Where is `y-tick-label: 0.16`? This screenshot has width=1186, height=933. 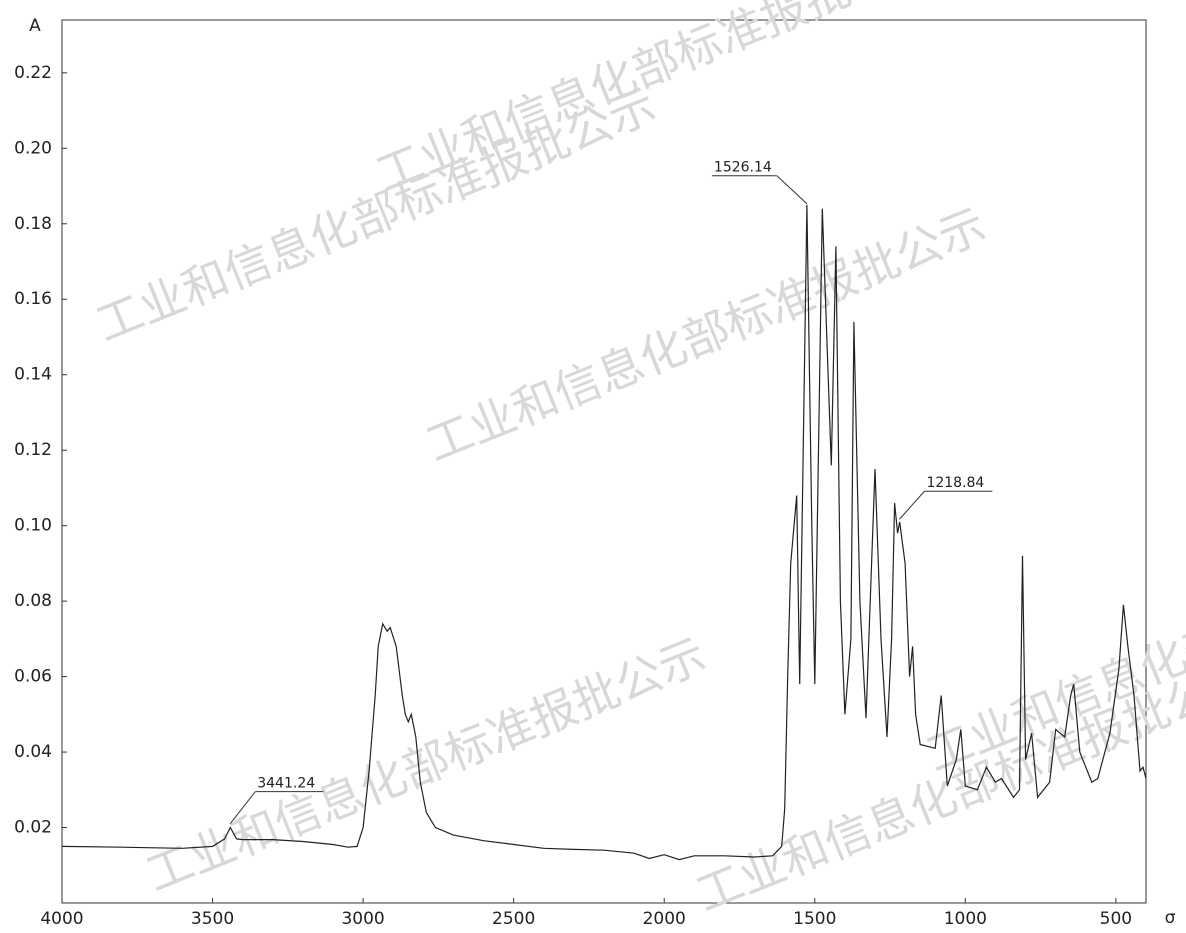
y-tick-label: 0.16 is located at coordinates (33, 299).